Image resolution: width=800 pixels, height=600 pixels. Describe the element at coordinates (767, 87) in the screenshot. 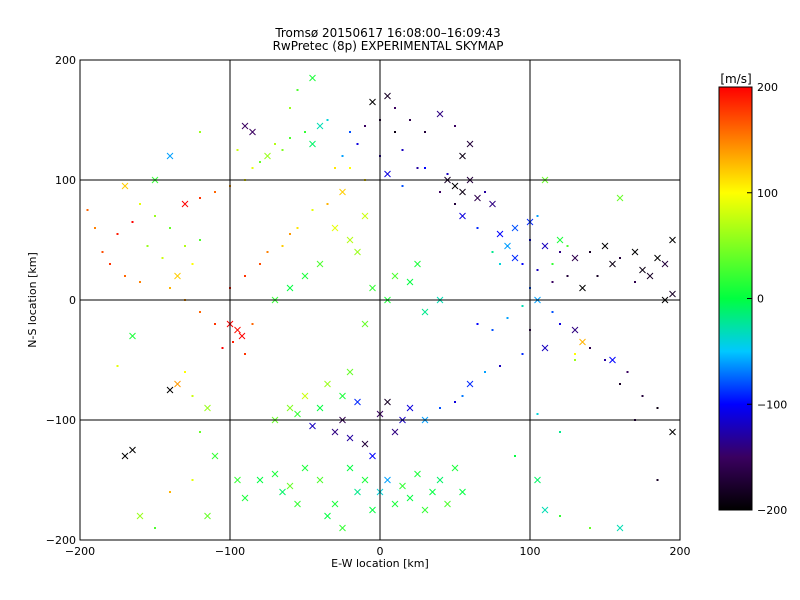

I see `colorbar-tick-label: 200` at that location.